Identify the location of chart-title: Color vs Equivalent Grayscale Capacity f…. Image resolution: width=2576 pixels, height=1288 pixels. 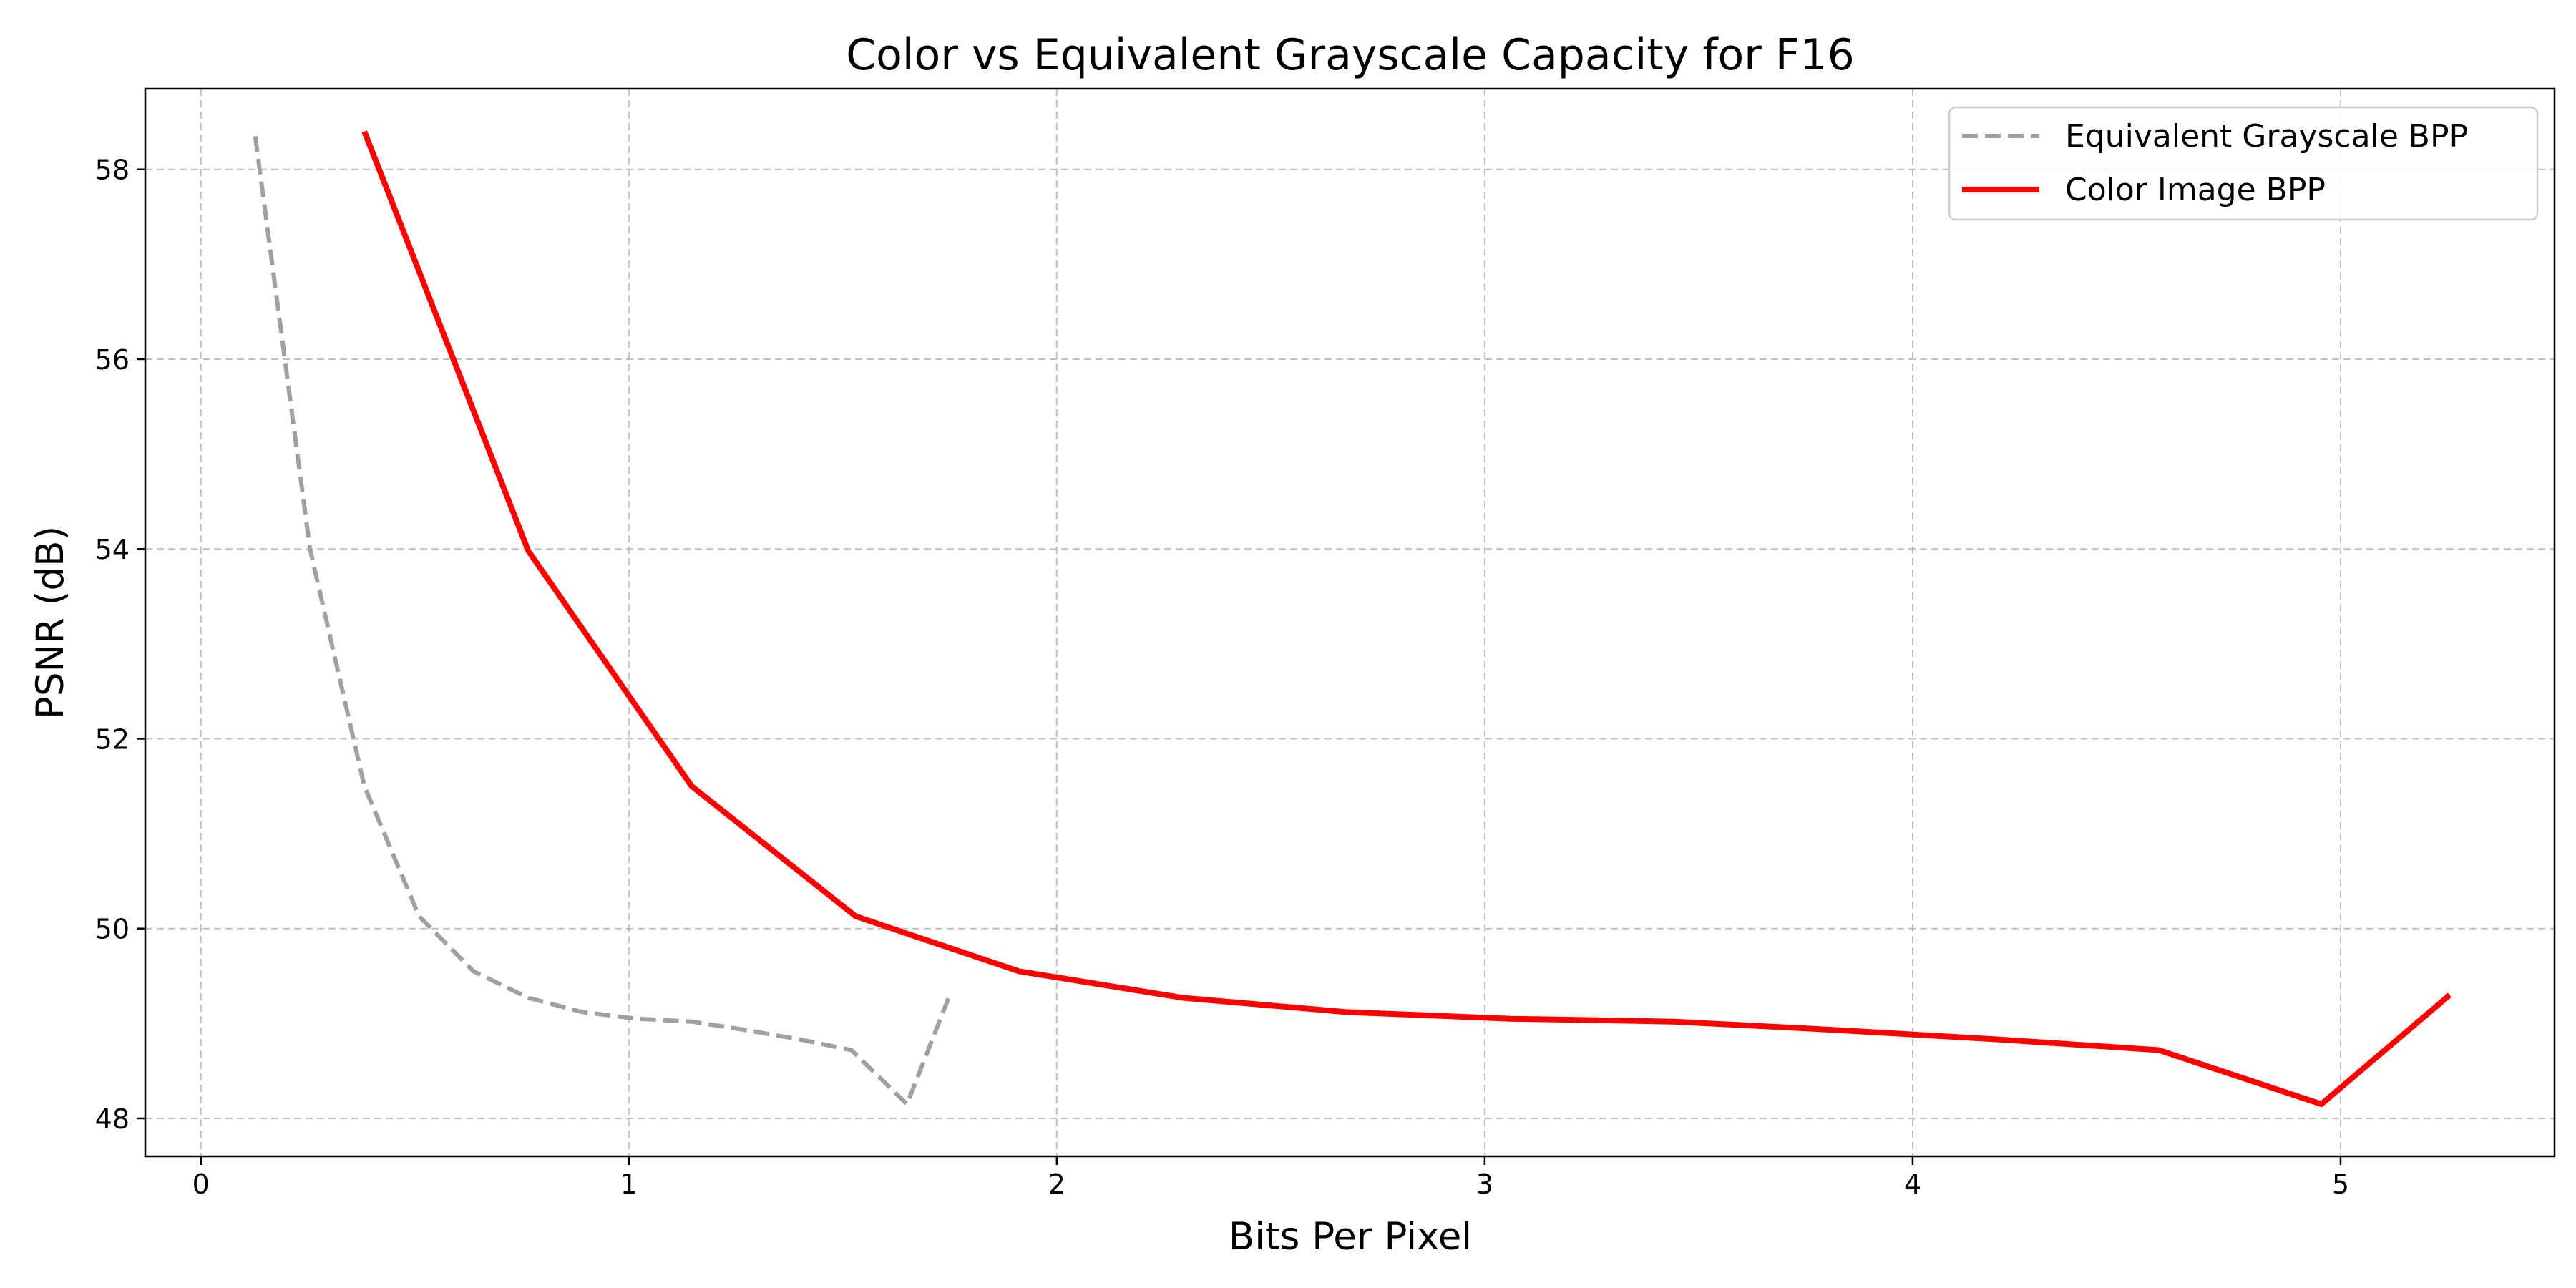
(1350, 55).